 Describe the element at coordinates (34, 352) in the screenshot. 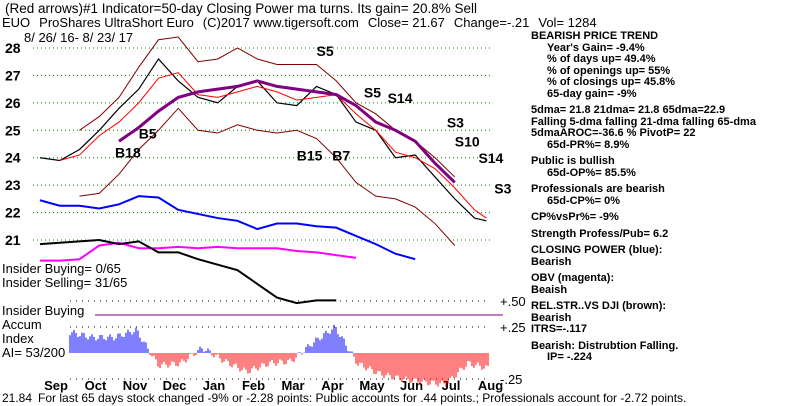

I see `ai-value: AI= 53/200` at that location.